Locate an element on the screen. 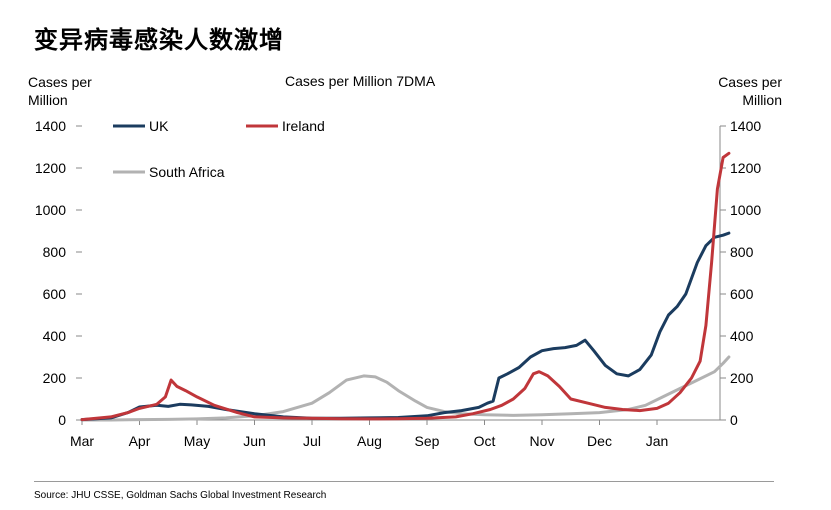 Image resolution: width=831 pixels, height=510 pixels. x-tick-label: Sep is located at coordinates (427, 441).